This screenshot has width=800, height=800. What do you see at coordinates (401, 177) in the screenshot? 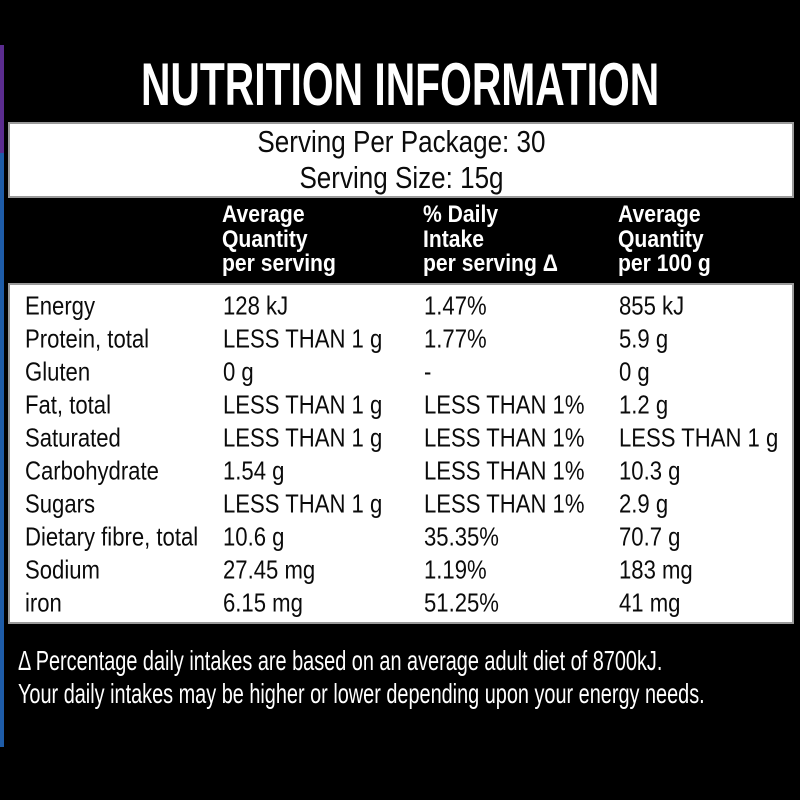
I see `serving-size: Serving Size: 15g` at bounding box center [401, 177].